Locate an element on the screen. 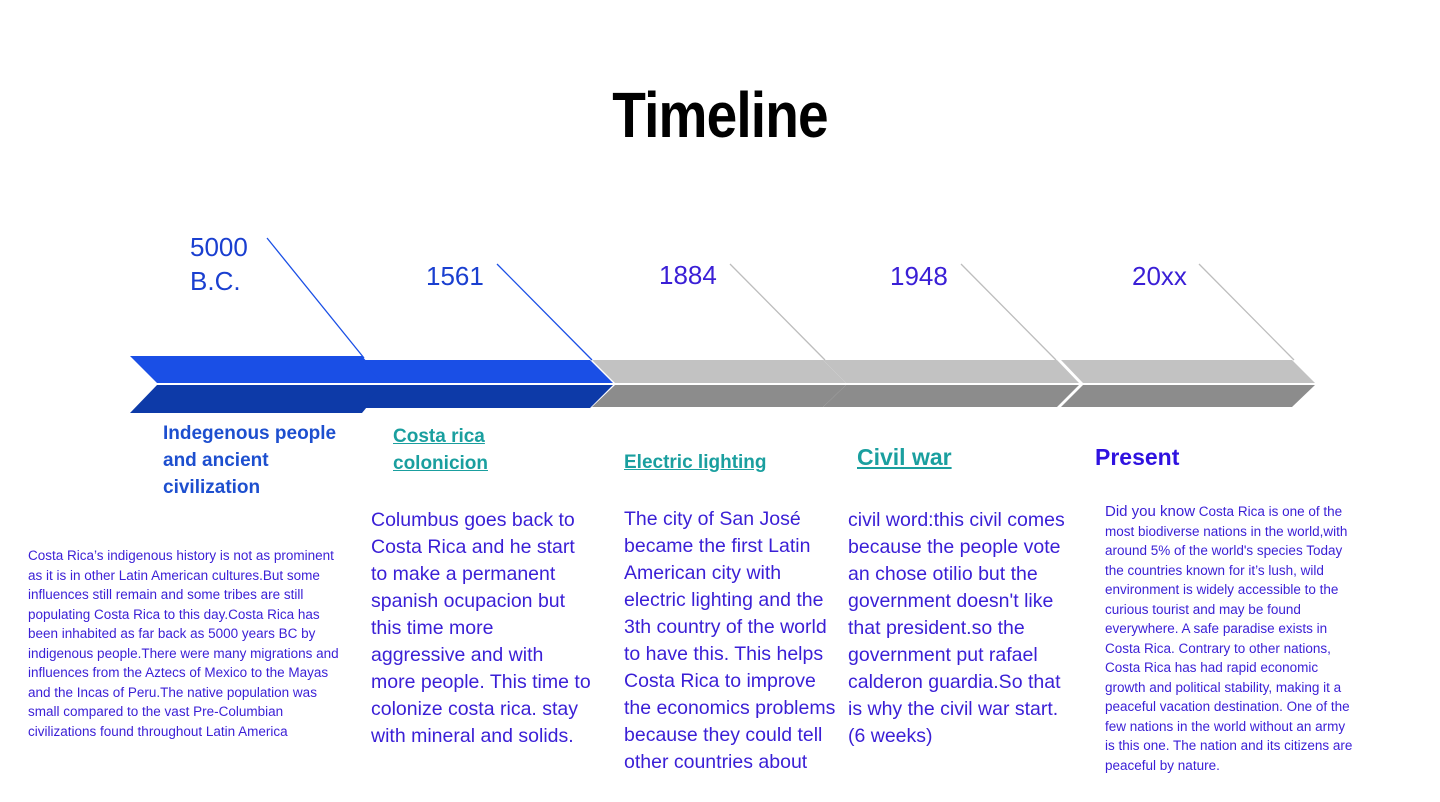 The height and width of the screenshot is (802, 1440). event-year-1: 5000 B.C. is located at coordinates (219, 264).